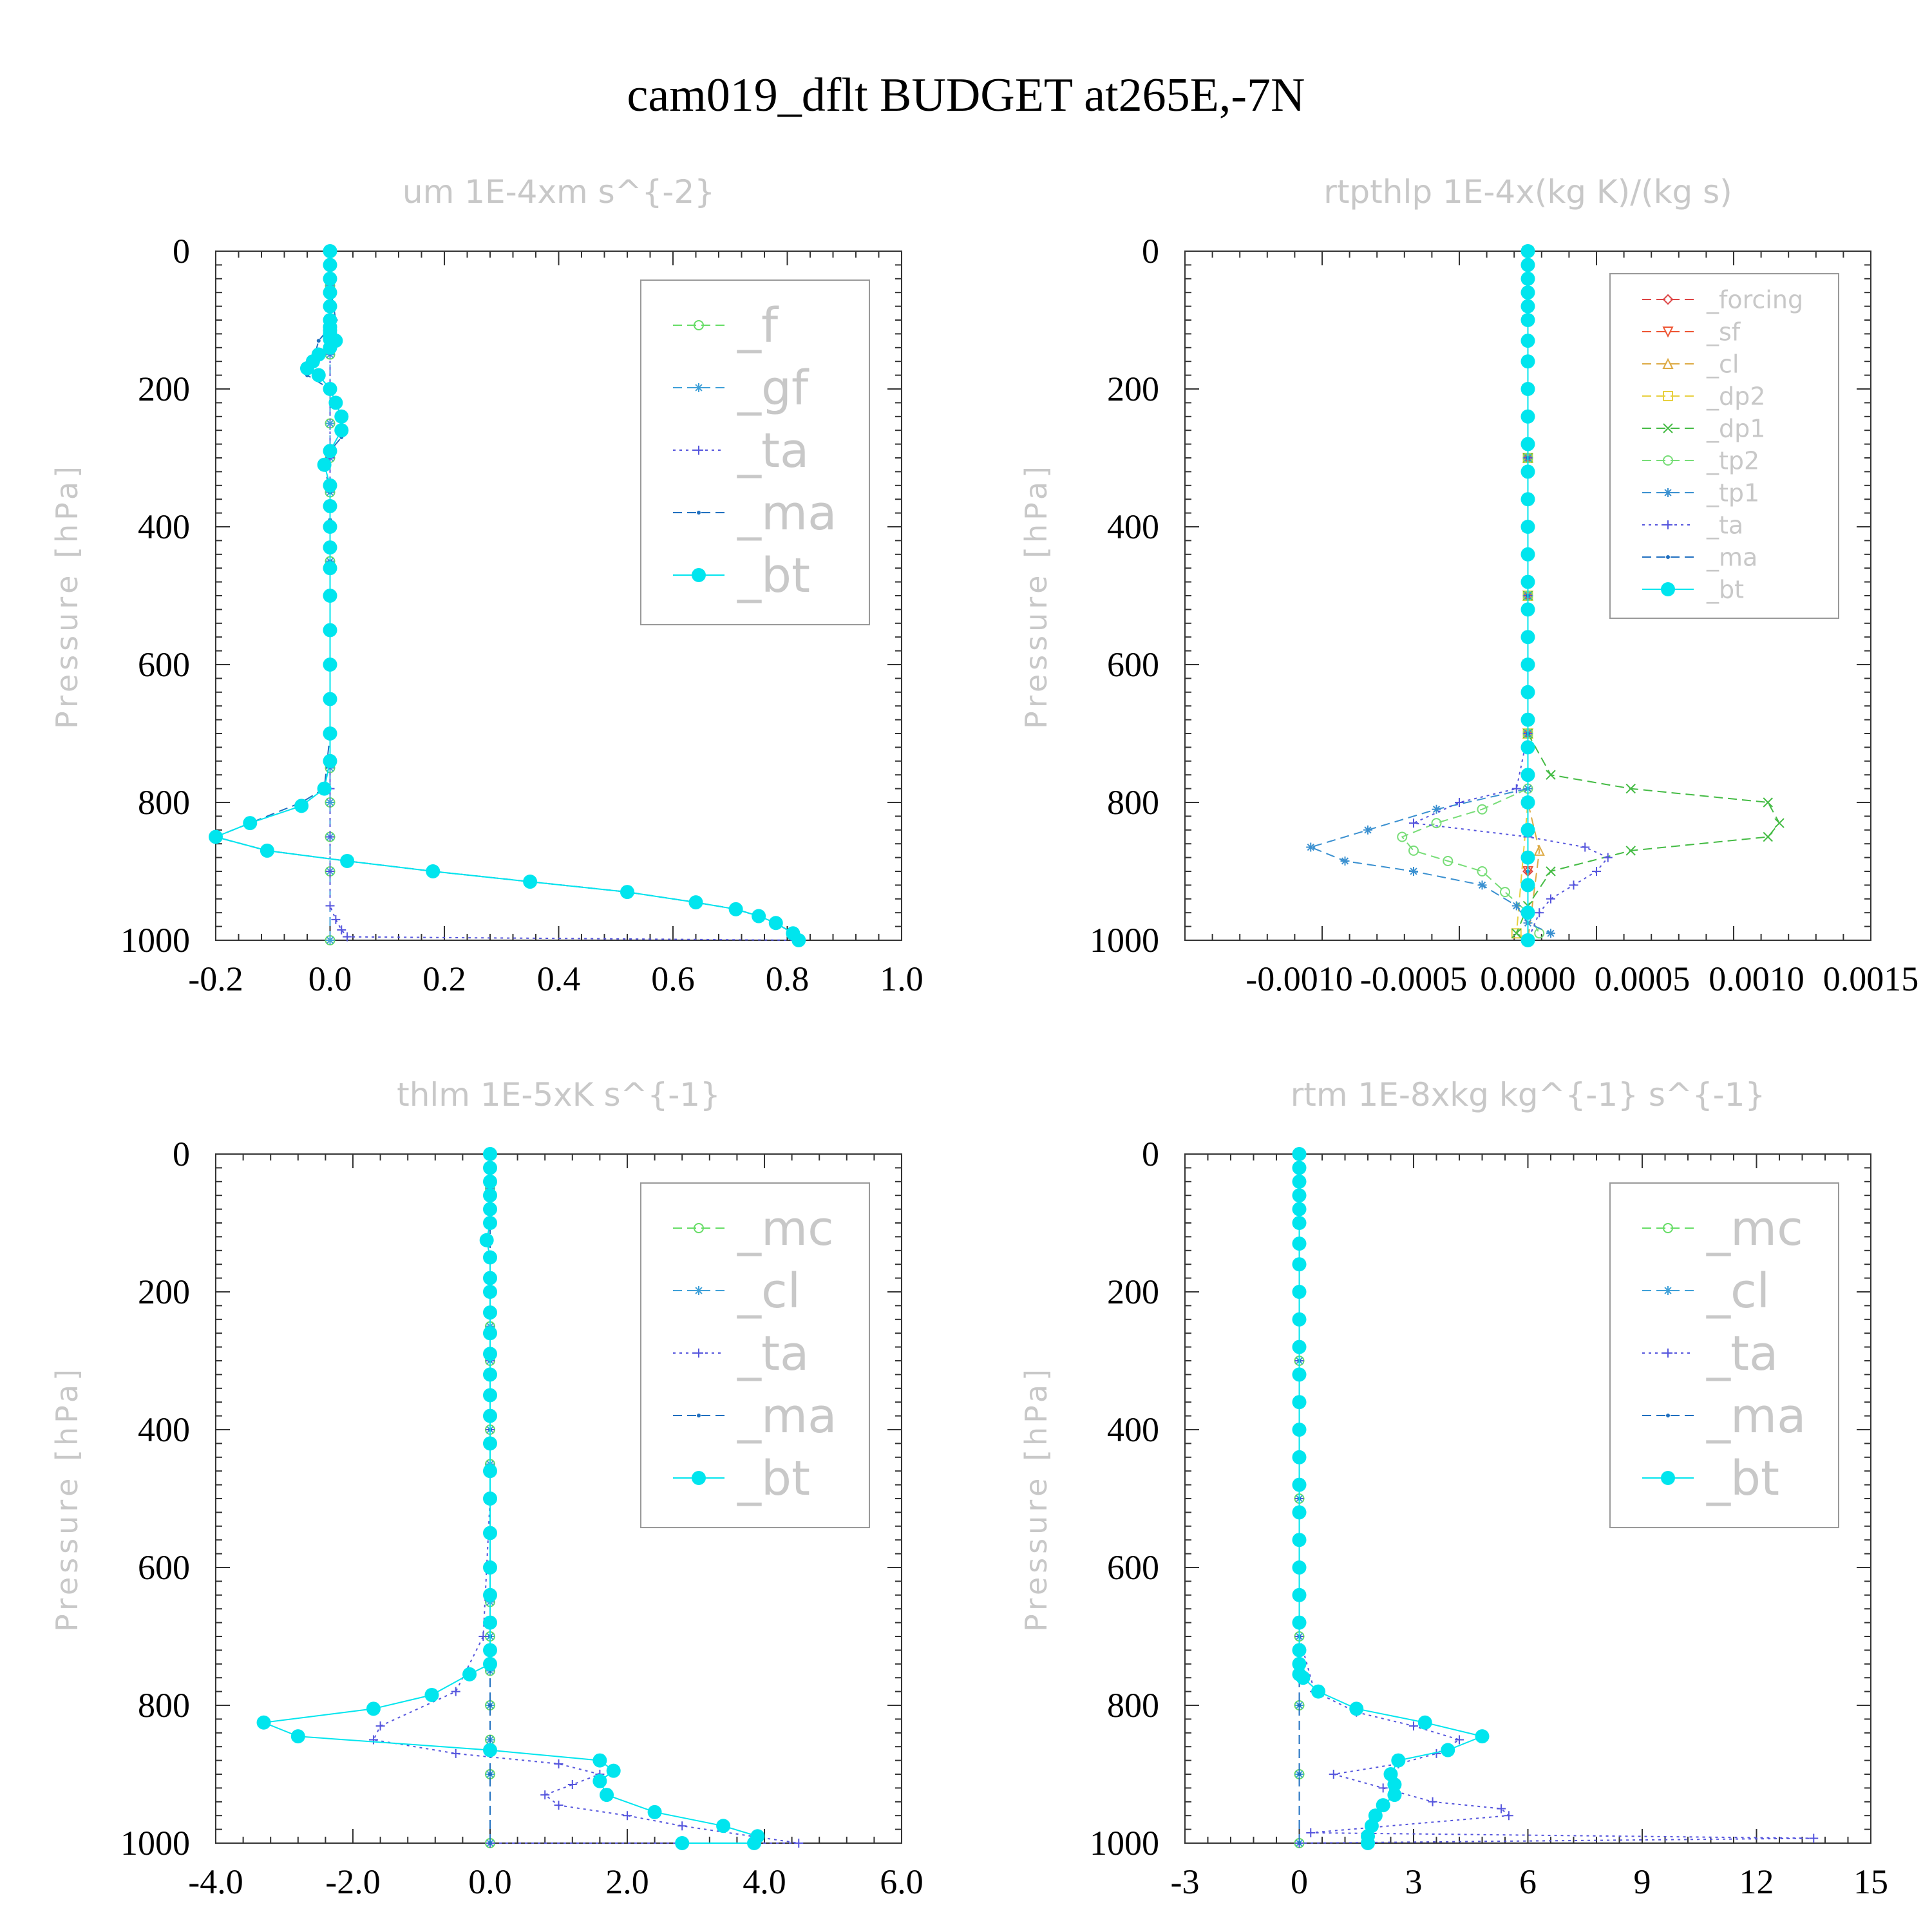 This screenshot has height=1932, width=1932. Describe the element at coordinates (164, 1568) in the screenshot. I see `y-tick-label: 600` at that location.